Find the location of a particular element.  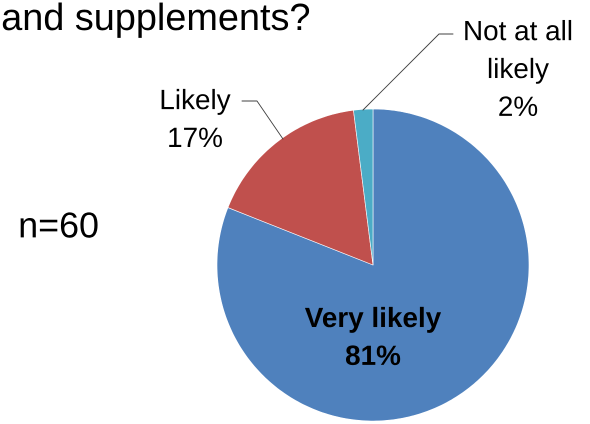

data-label: 81% is located at coordinates (373, 355).